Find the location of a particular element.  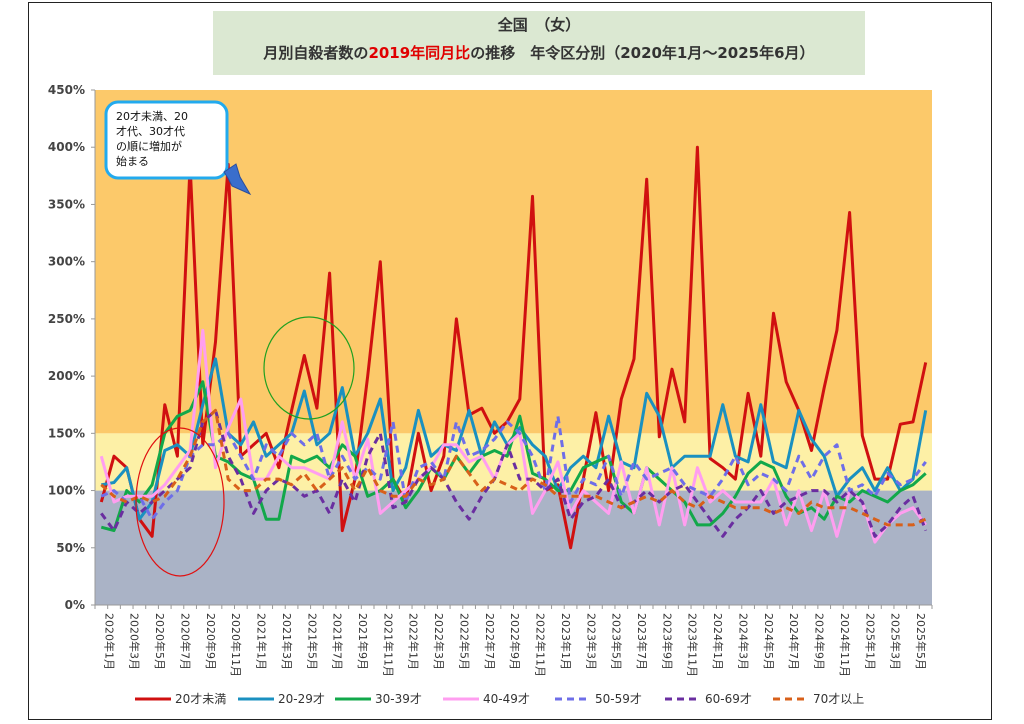

x-tick-label: 2024年11月 is located at coordinates (845, 645).